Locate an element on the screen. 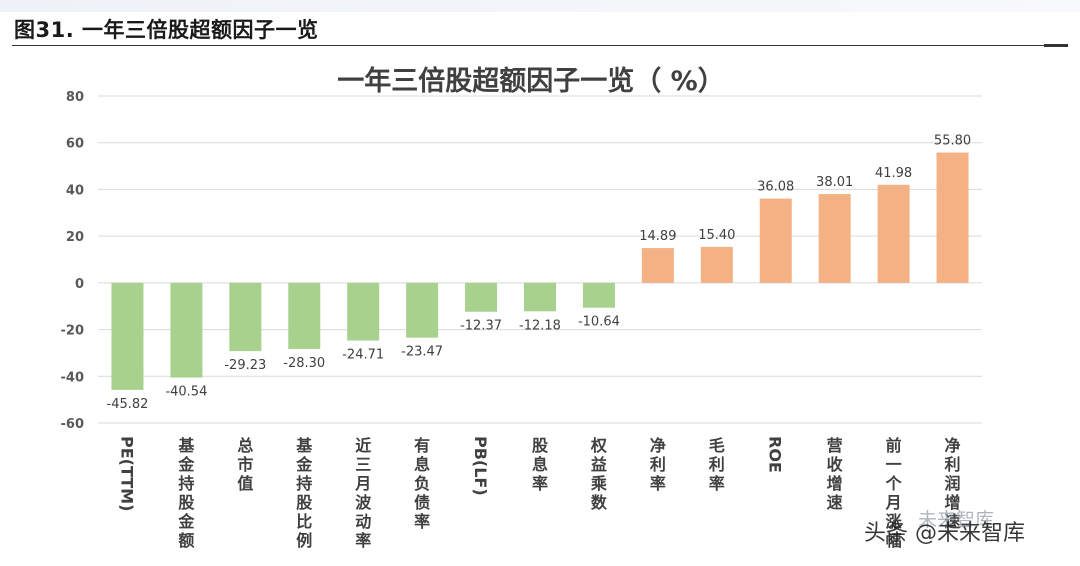 The width and height of the screenshot is (1080, 566). caption-divider-end is located at coordinates (1056, 45).